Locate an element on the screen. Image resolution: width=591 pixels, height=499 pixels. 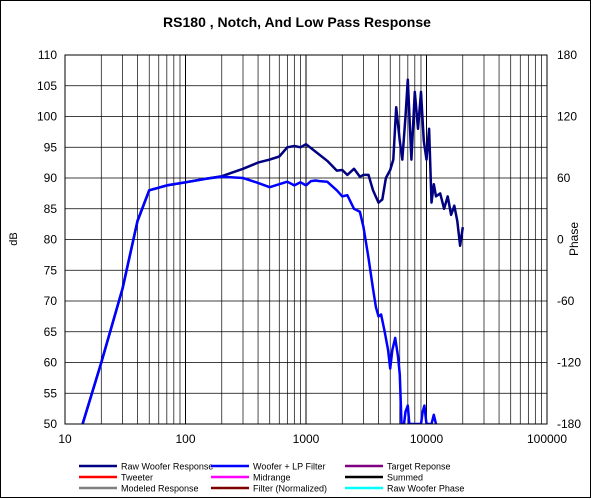
y-tick-label: 80 is located at coordinates (51, 240).